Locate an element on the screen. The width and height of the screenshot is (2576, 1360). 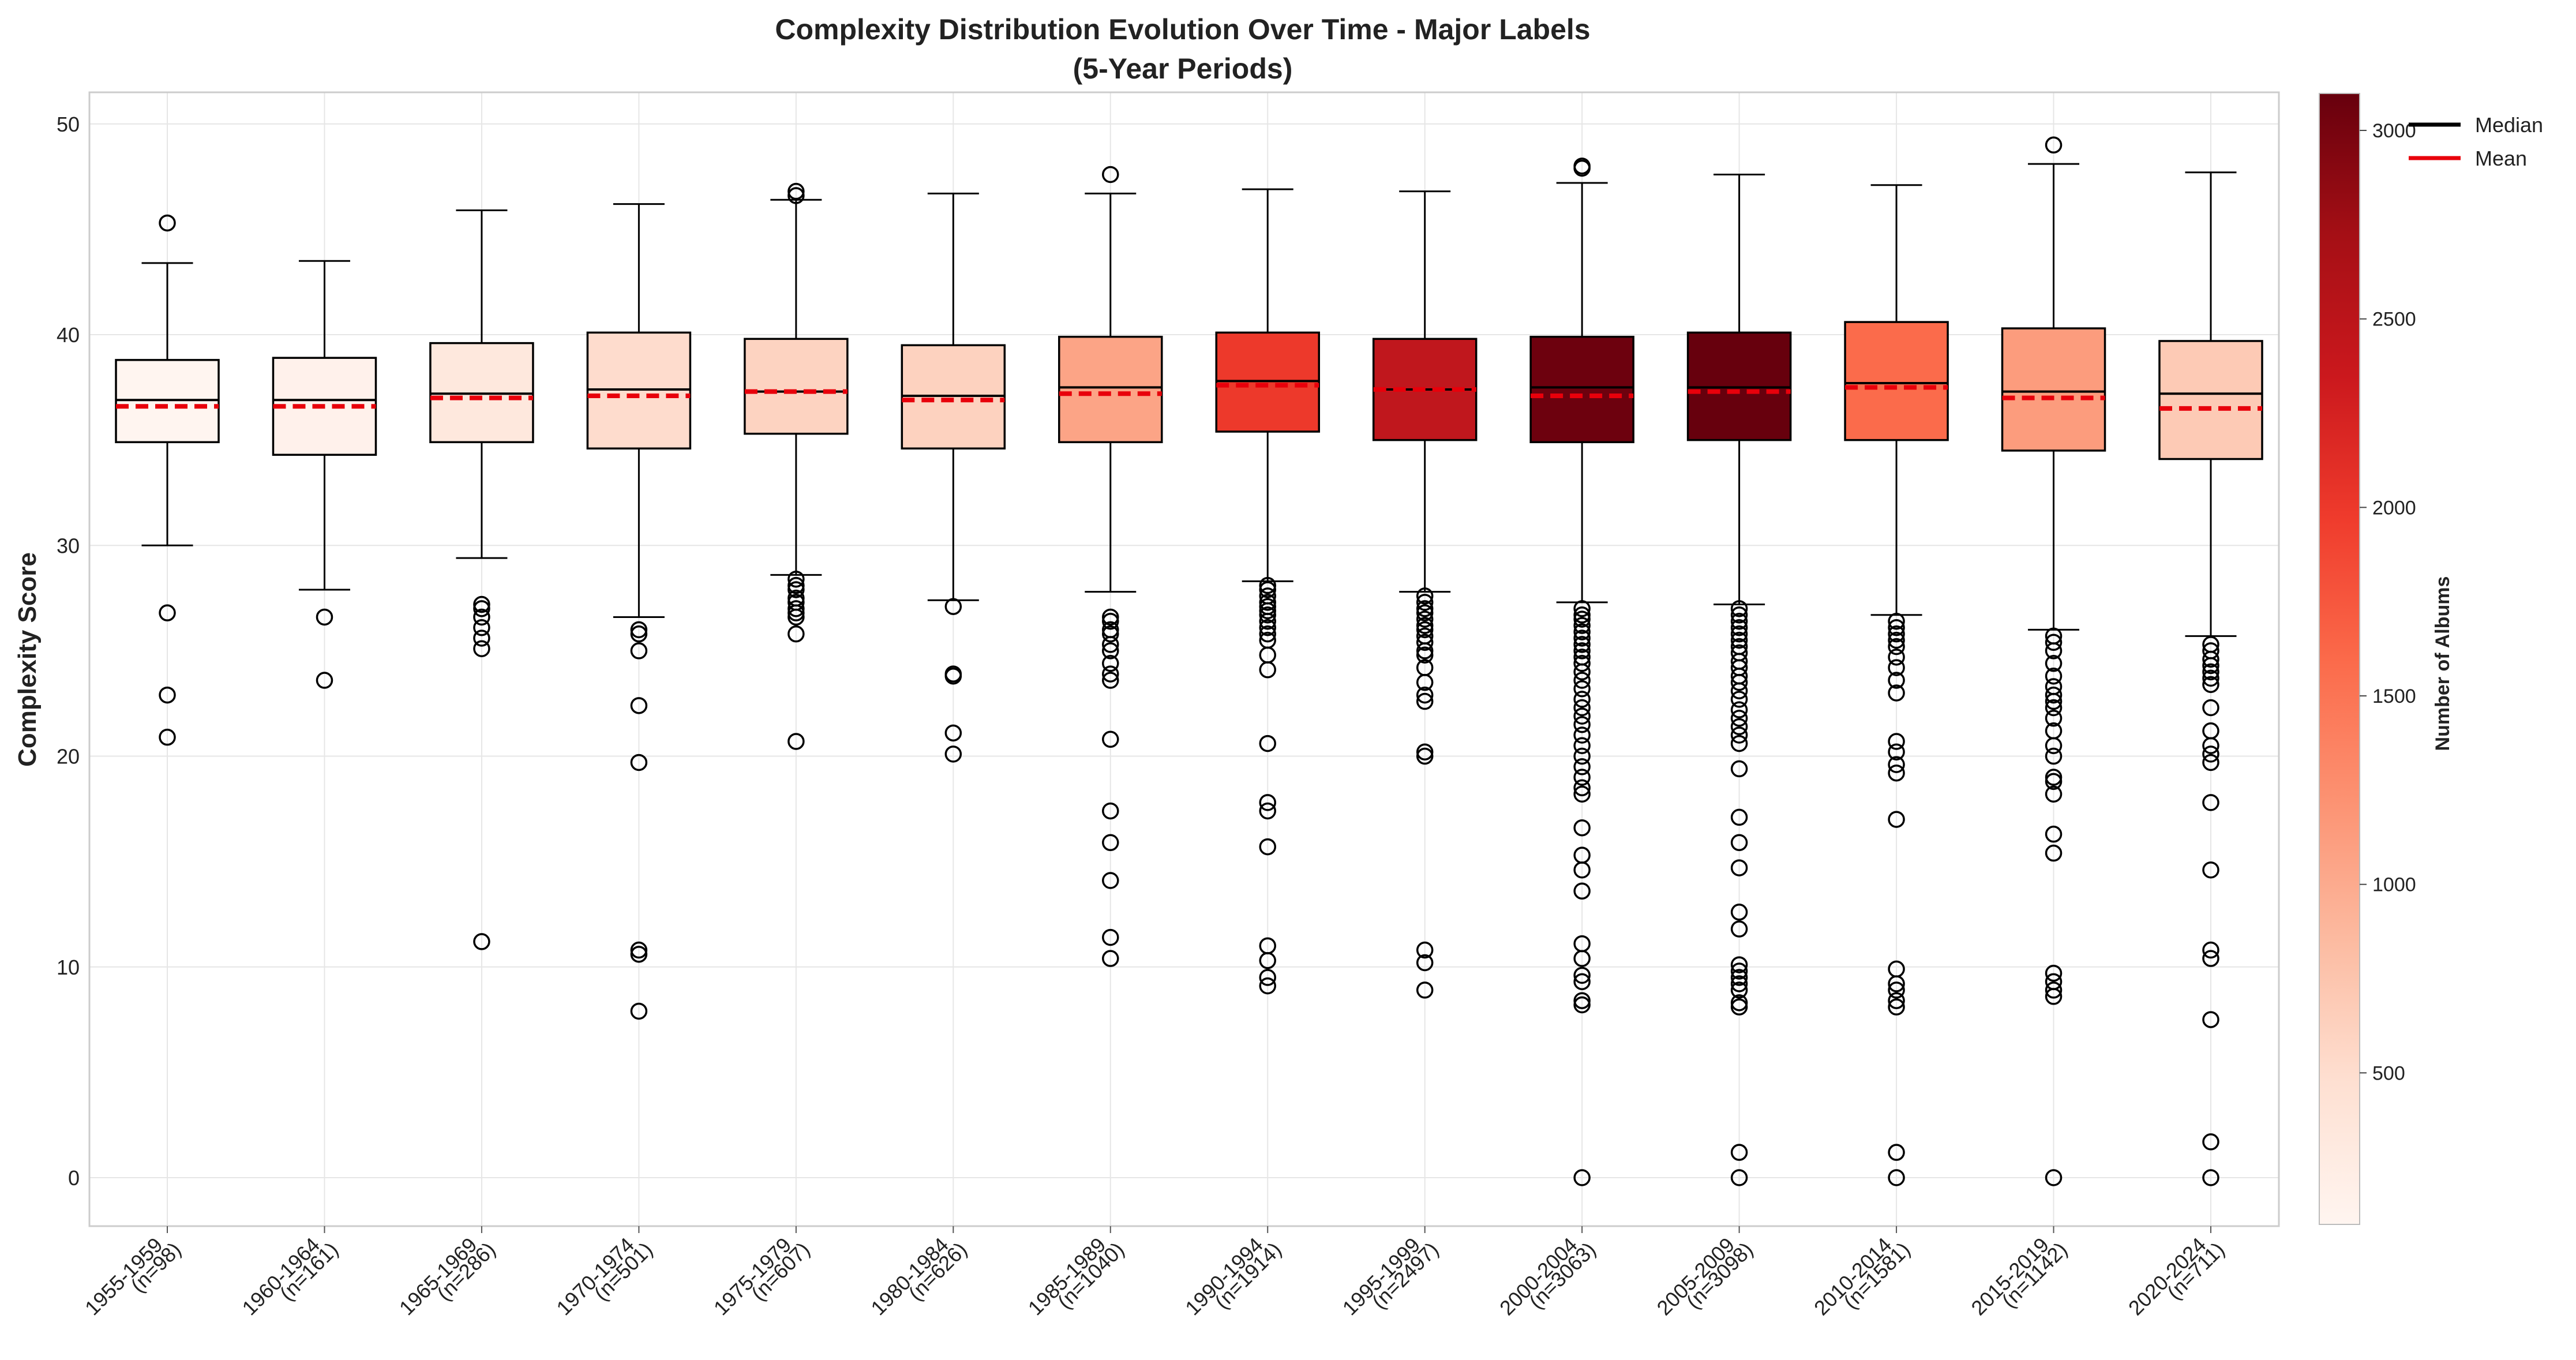
box-1970-1974 is located at coordinates (639, 611).